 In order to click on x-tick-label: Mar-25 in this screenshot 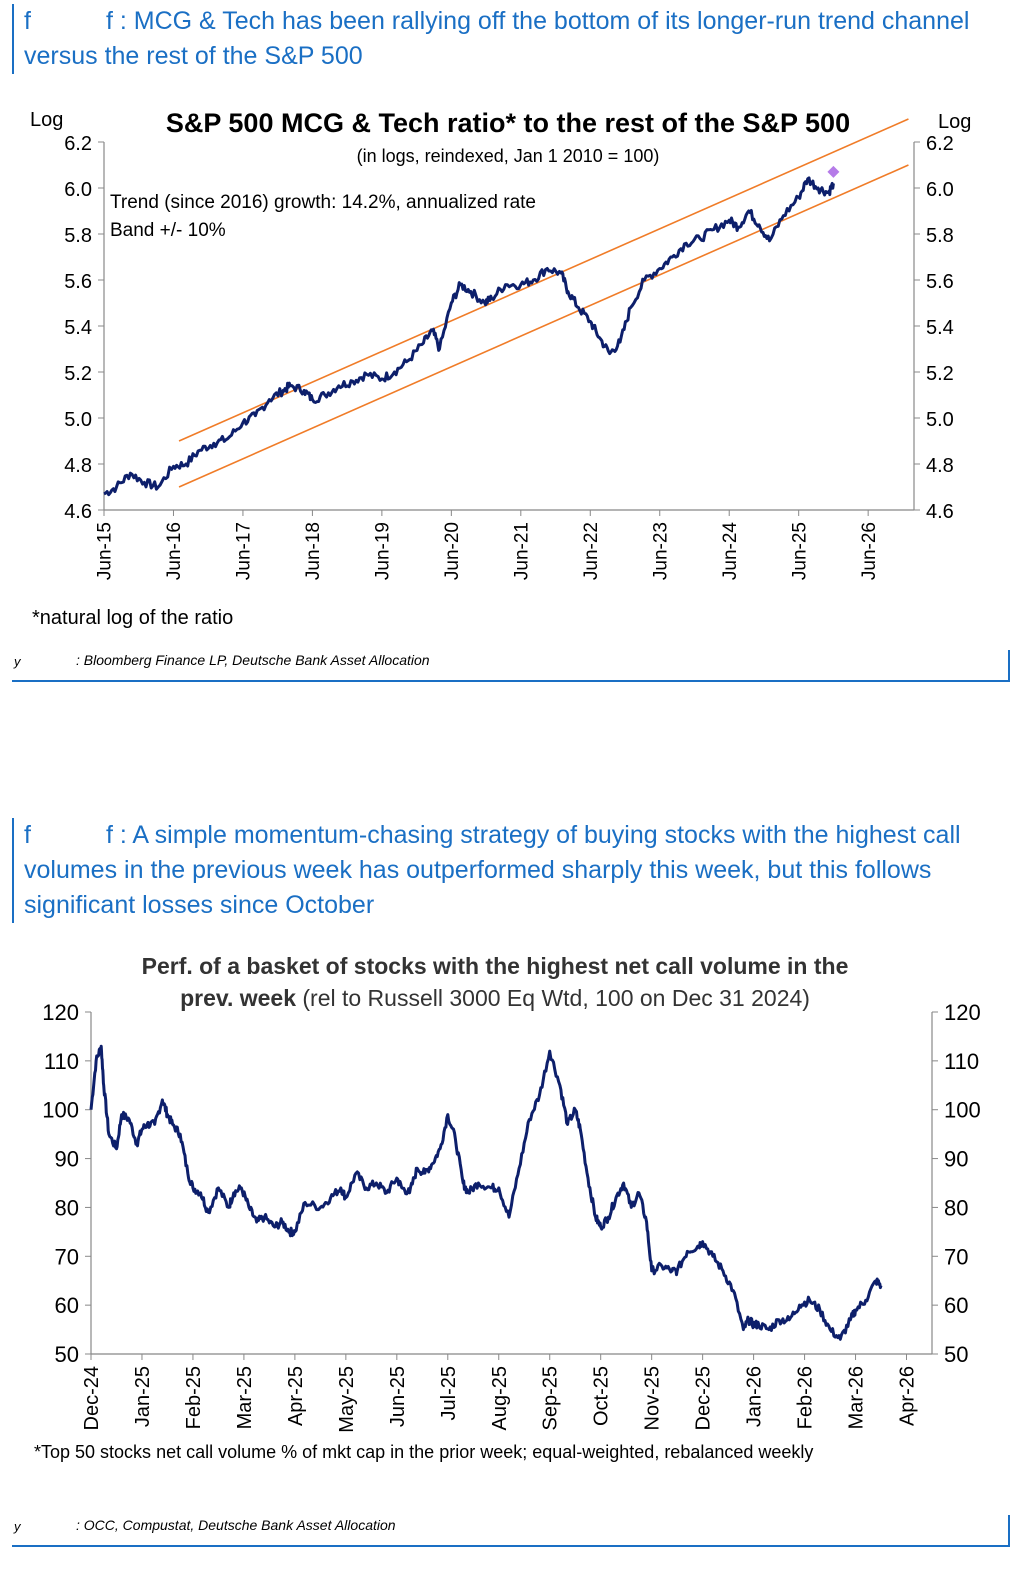, I will do `click(245, 1397)`.